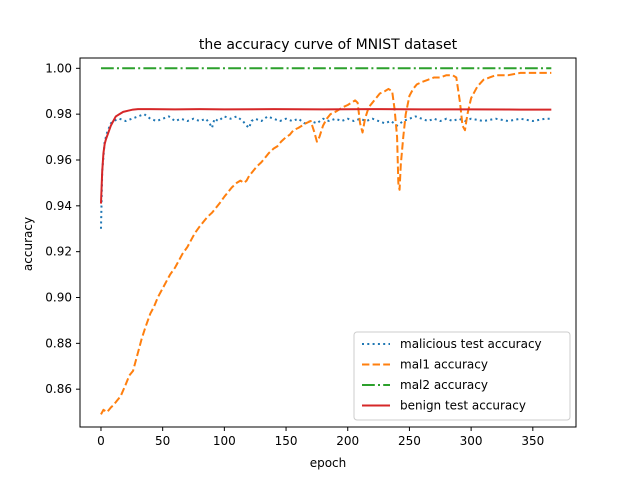 Image resolution: width=640 pixels, height=480 pixels. I want to click on legend-label: malicious test accuracy, so click(471, 344).